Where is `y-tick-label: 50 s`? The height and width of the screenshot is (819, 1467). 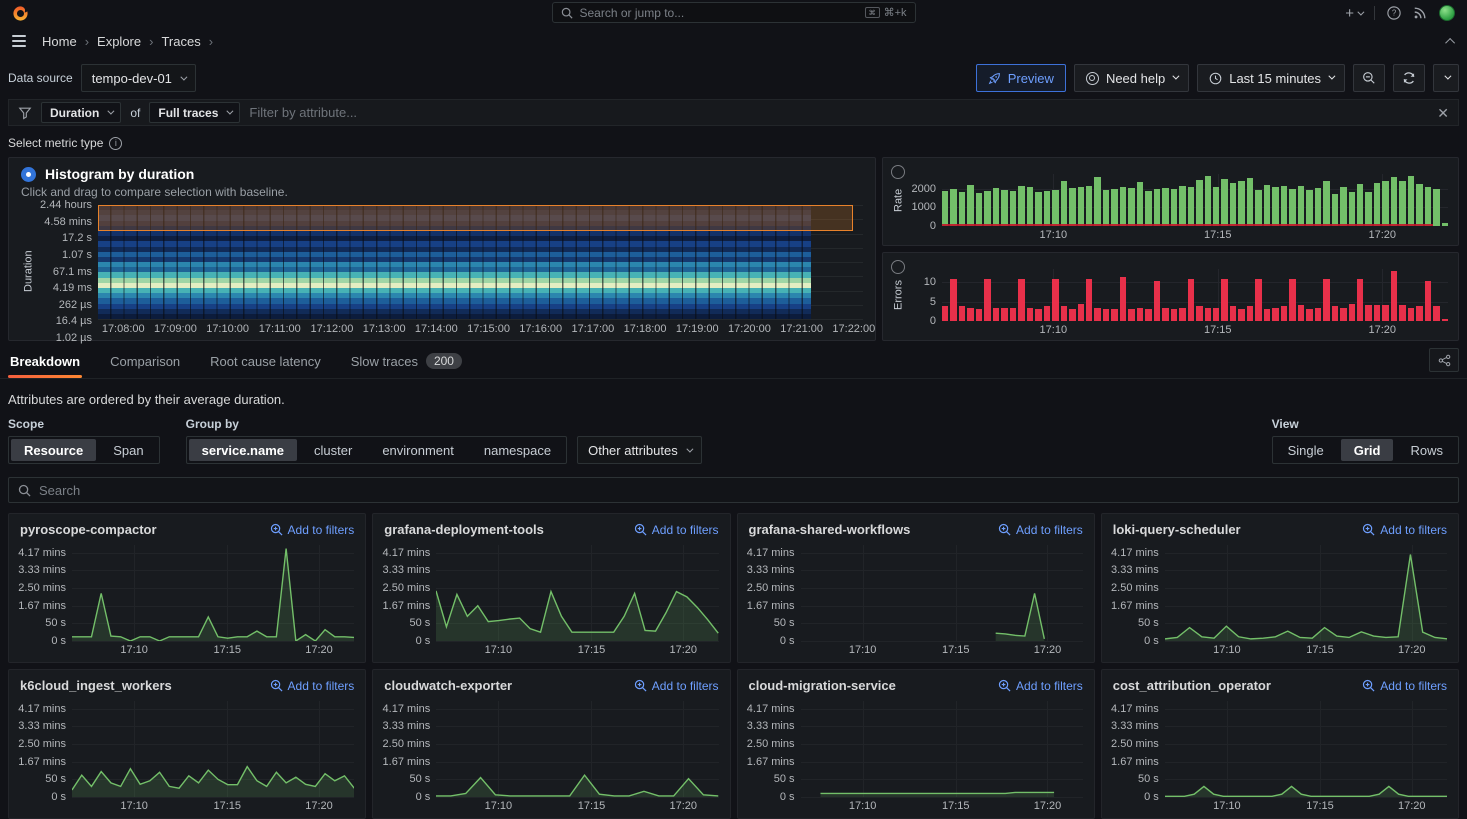 y-tick-label: 50 s is located at coordinates (784, 623).